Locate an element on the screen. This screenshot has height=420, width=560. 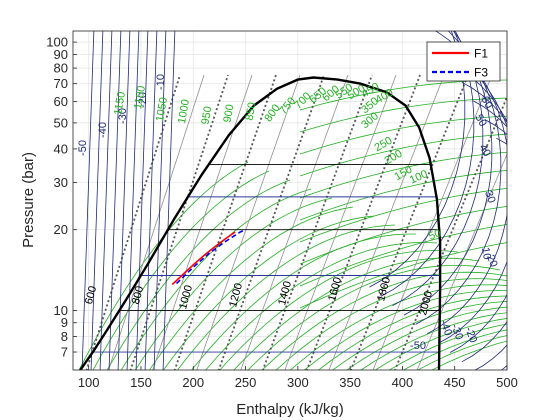
x-tick-label: 200 is located at coordinates (193, 382).